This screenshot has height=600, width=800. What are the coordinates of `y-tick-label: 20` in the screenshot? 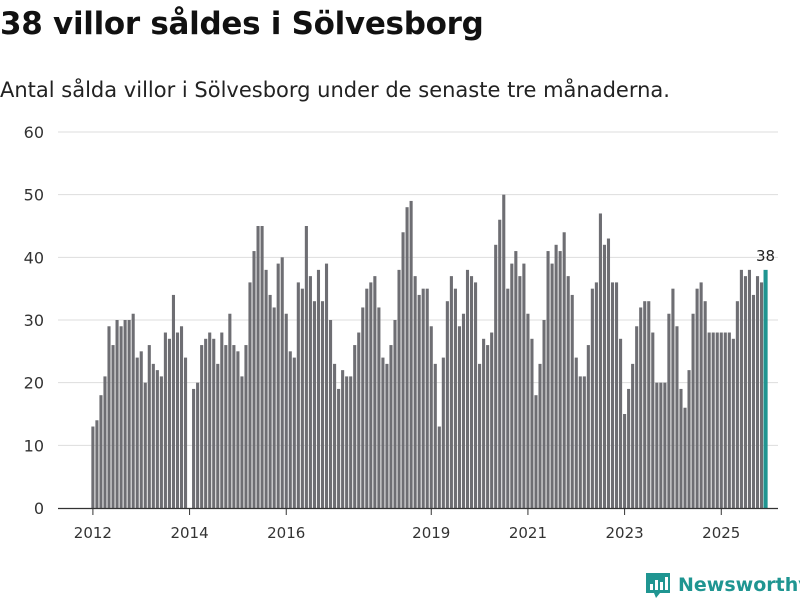 It's located at (34, 383).